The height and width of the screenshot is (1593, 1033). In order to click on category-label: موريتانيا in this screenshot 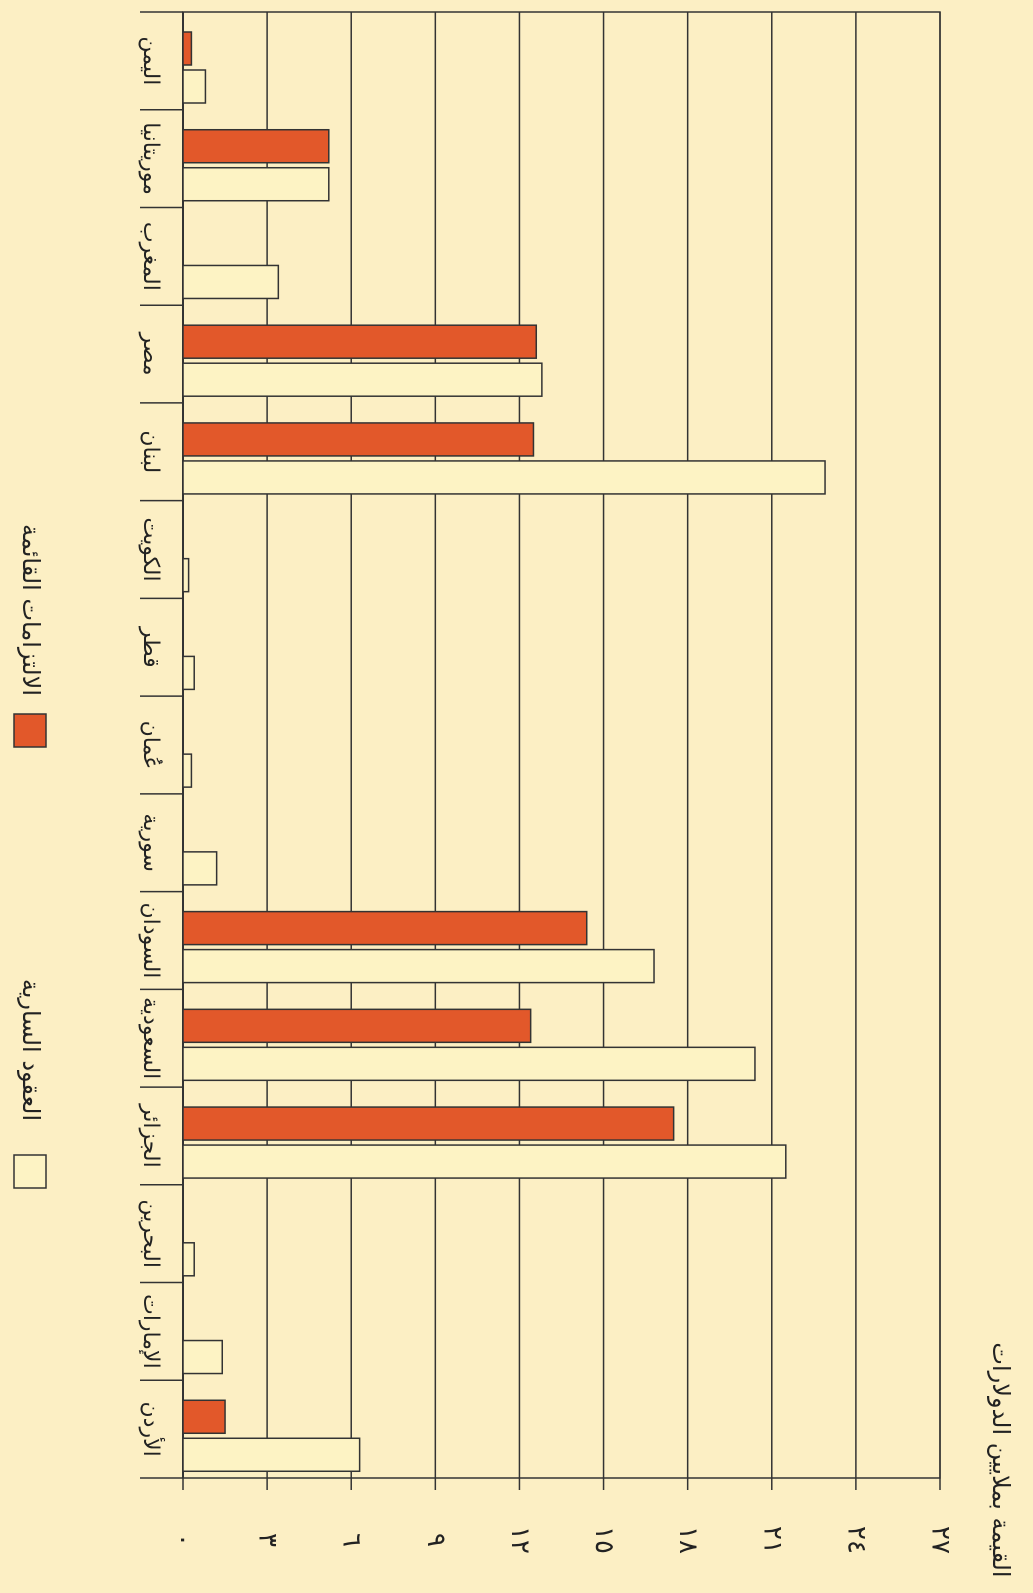, I will do `click(150, 158)`.